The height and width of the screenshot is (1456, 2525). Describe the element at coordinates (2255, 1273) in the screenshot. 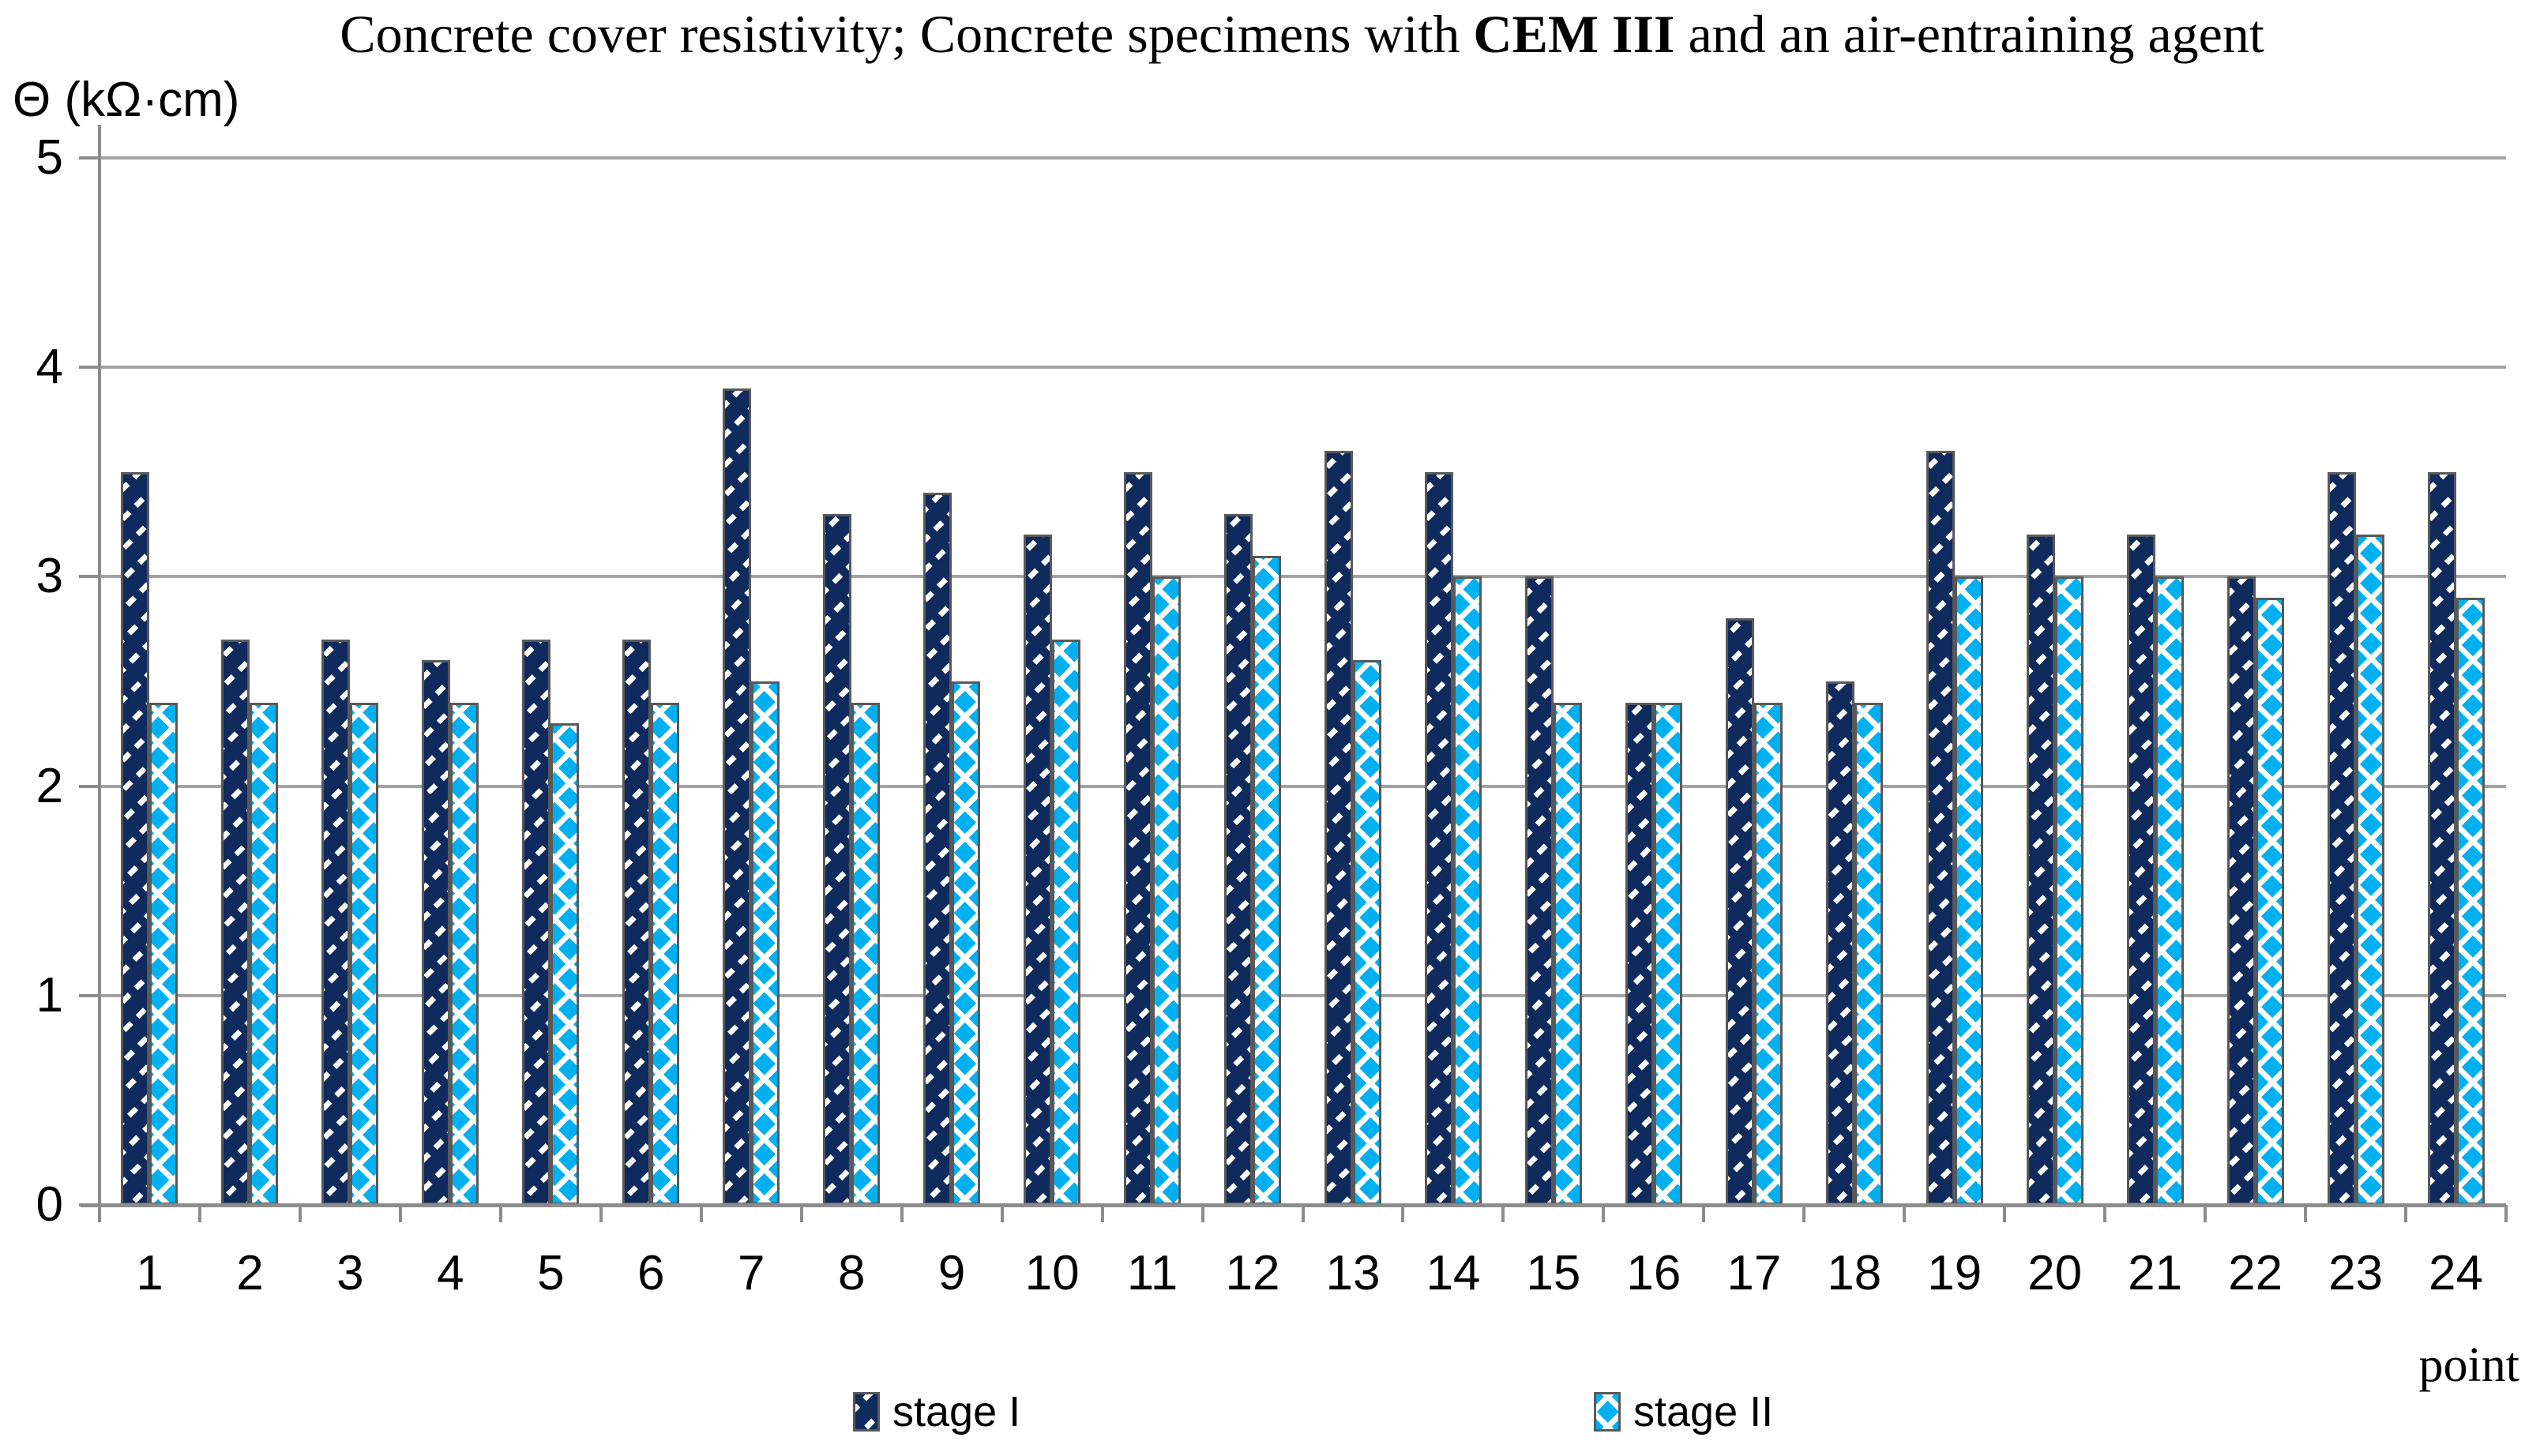

I see `x-tick-label: 22` at that location.